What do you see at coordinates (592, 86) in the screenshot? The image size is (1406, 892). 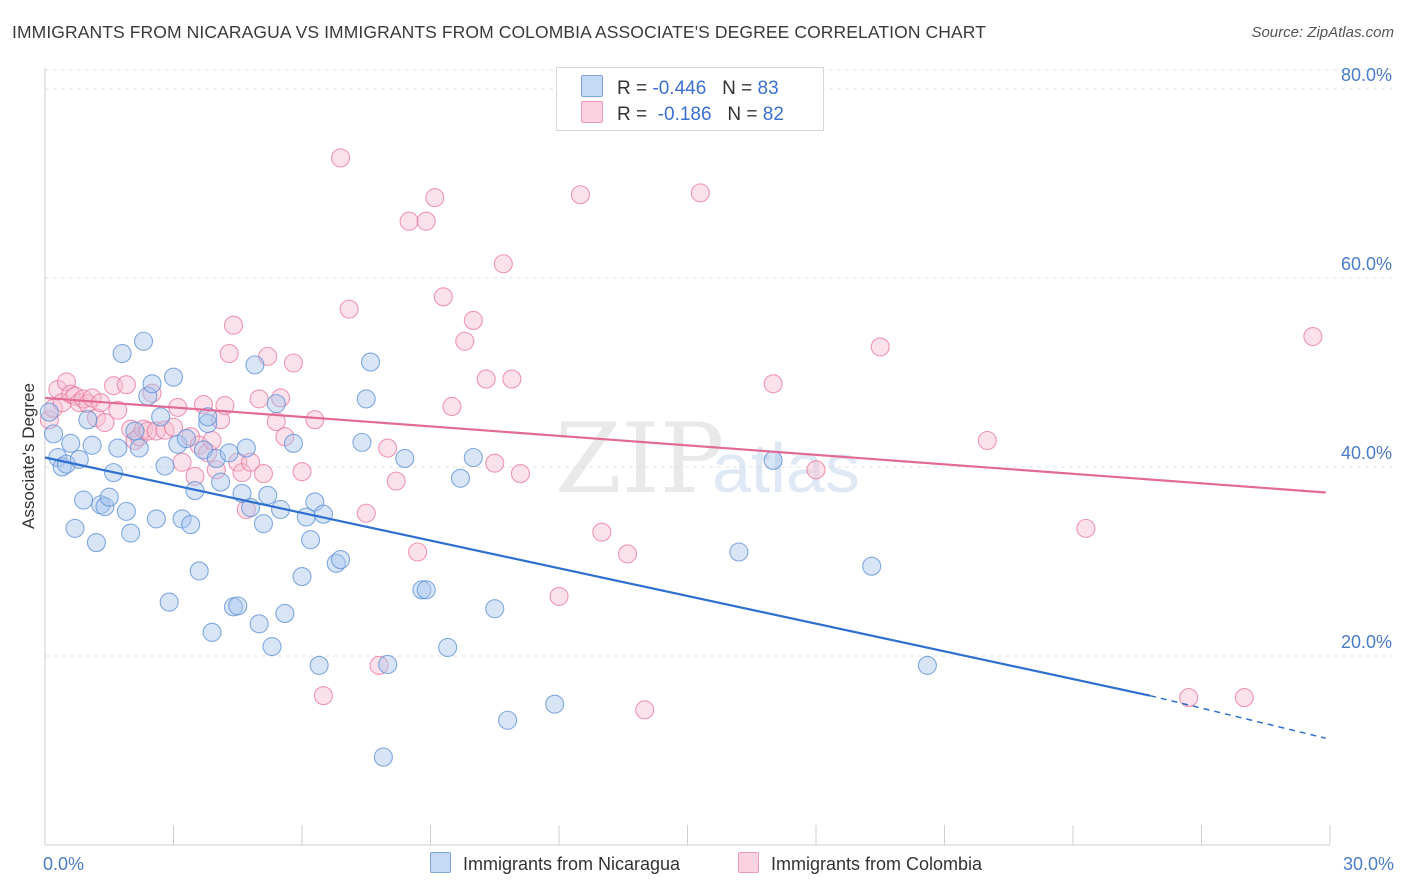 I see `legend-swatch-nicaragua` at bounding box center [592, 86].